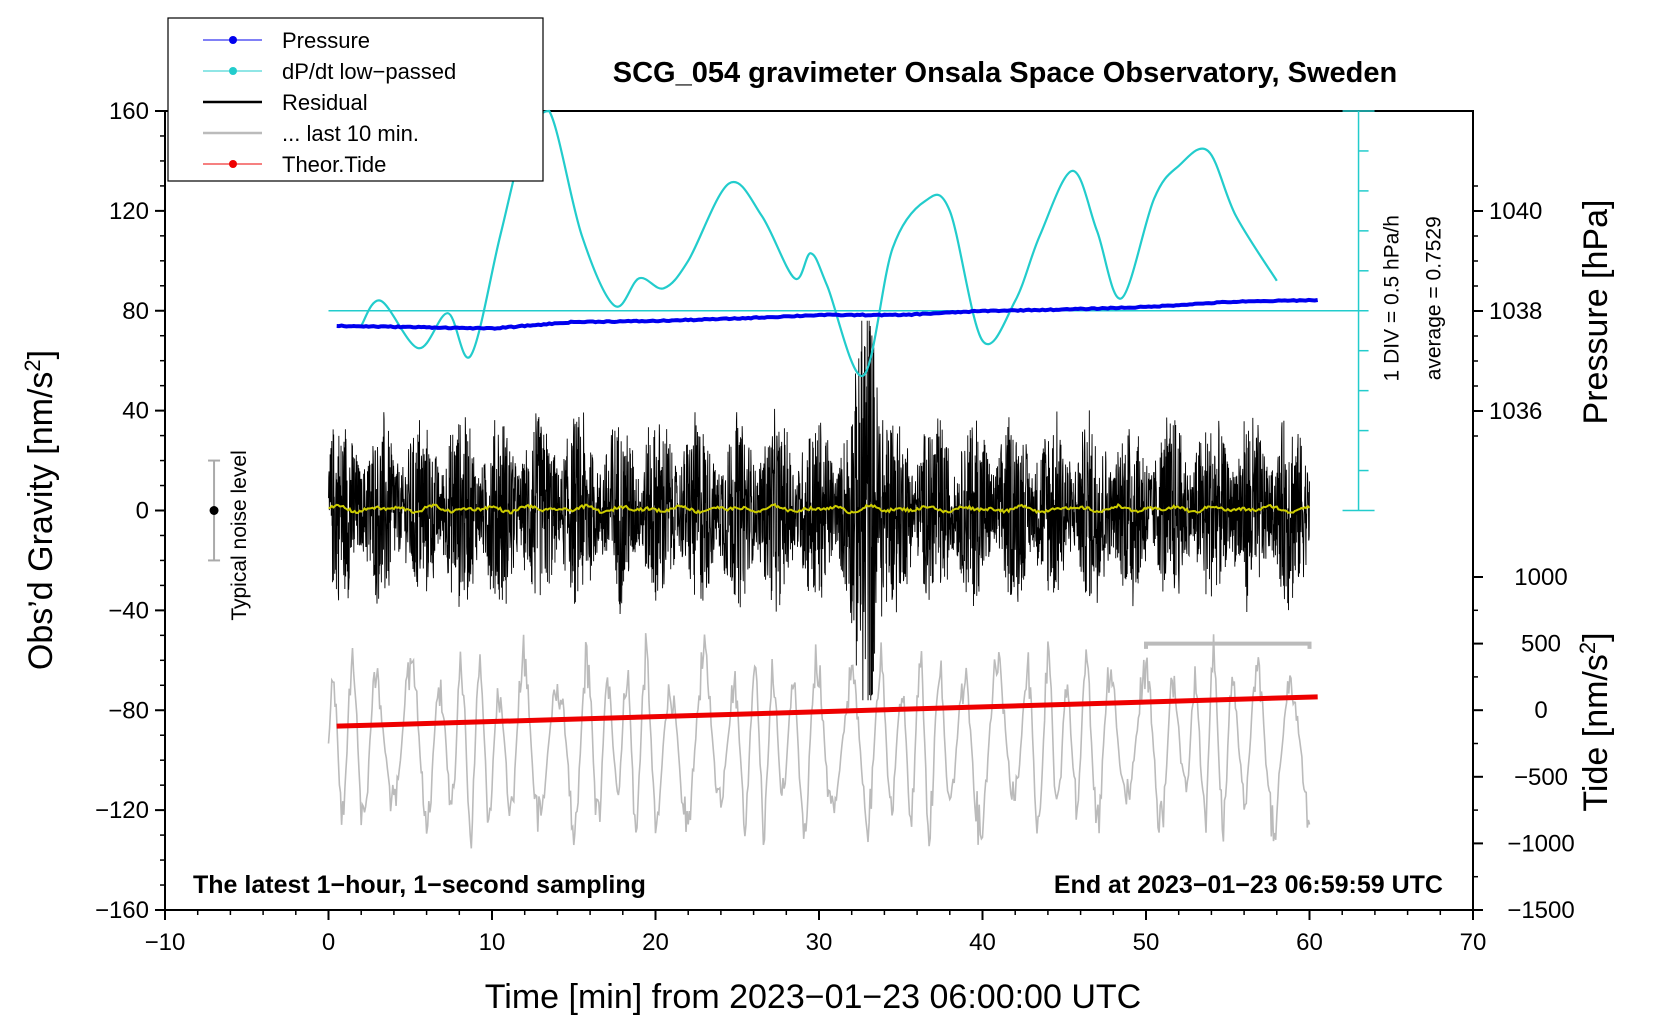 The height and width of the screenshot is (1020, 1660). Describe the element at coordinates (819, 243) in the screenshot. I see `dpdt-line` at that location.